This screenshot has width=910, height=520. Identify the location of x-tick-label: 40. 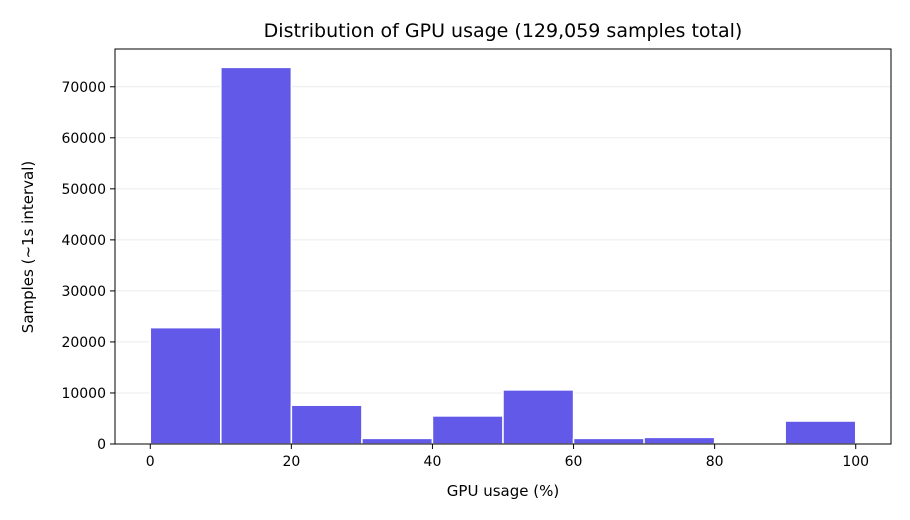
(433, 462).